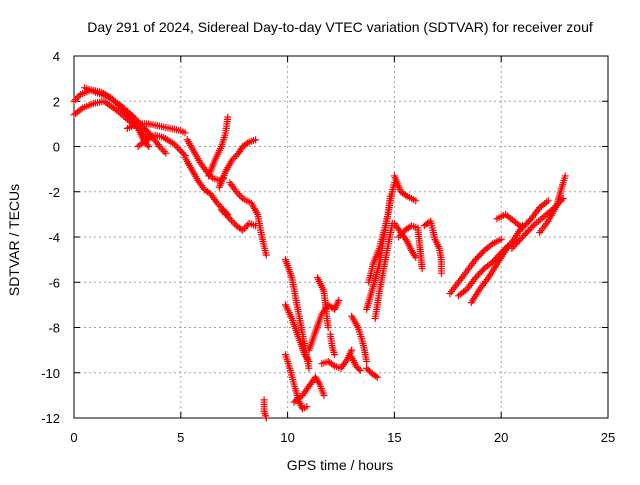 The height and width of the screenshot is (485, 640). I want to click on y-tick-label: -10, so click(50, 373).